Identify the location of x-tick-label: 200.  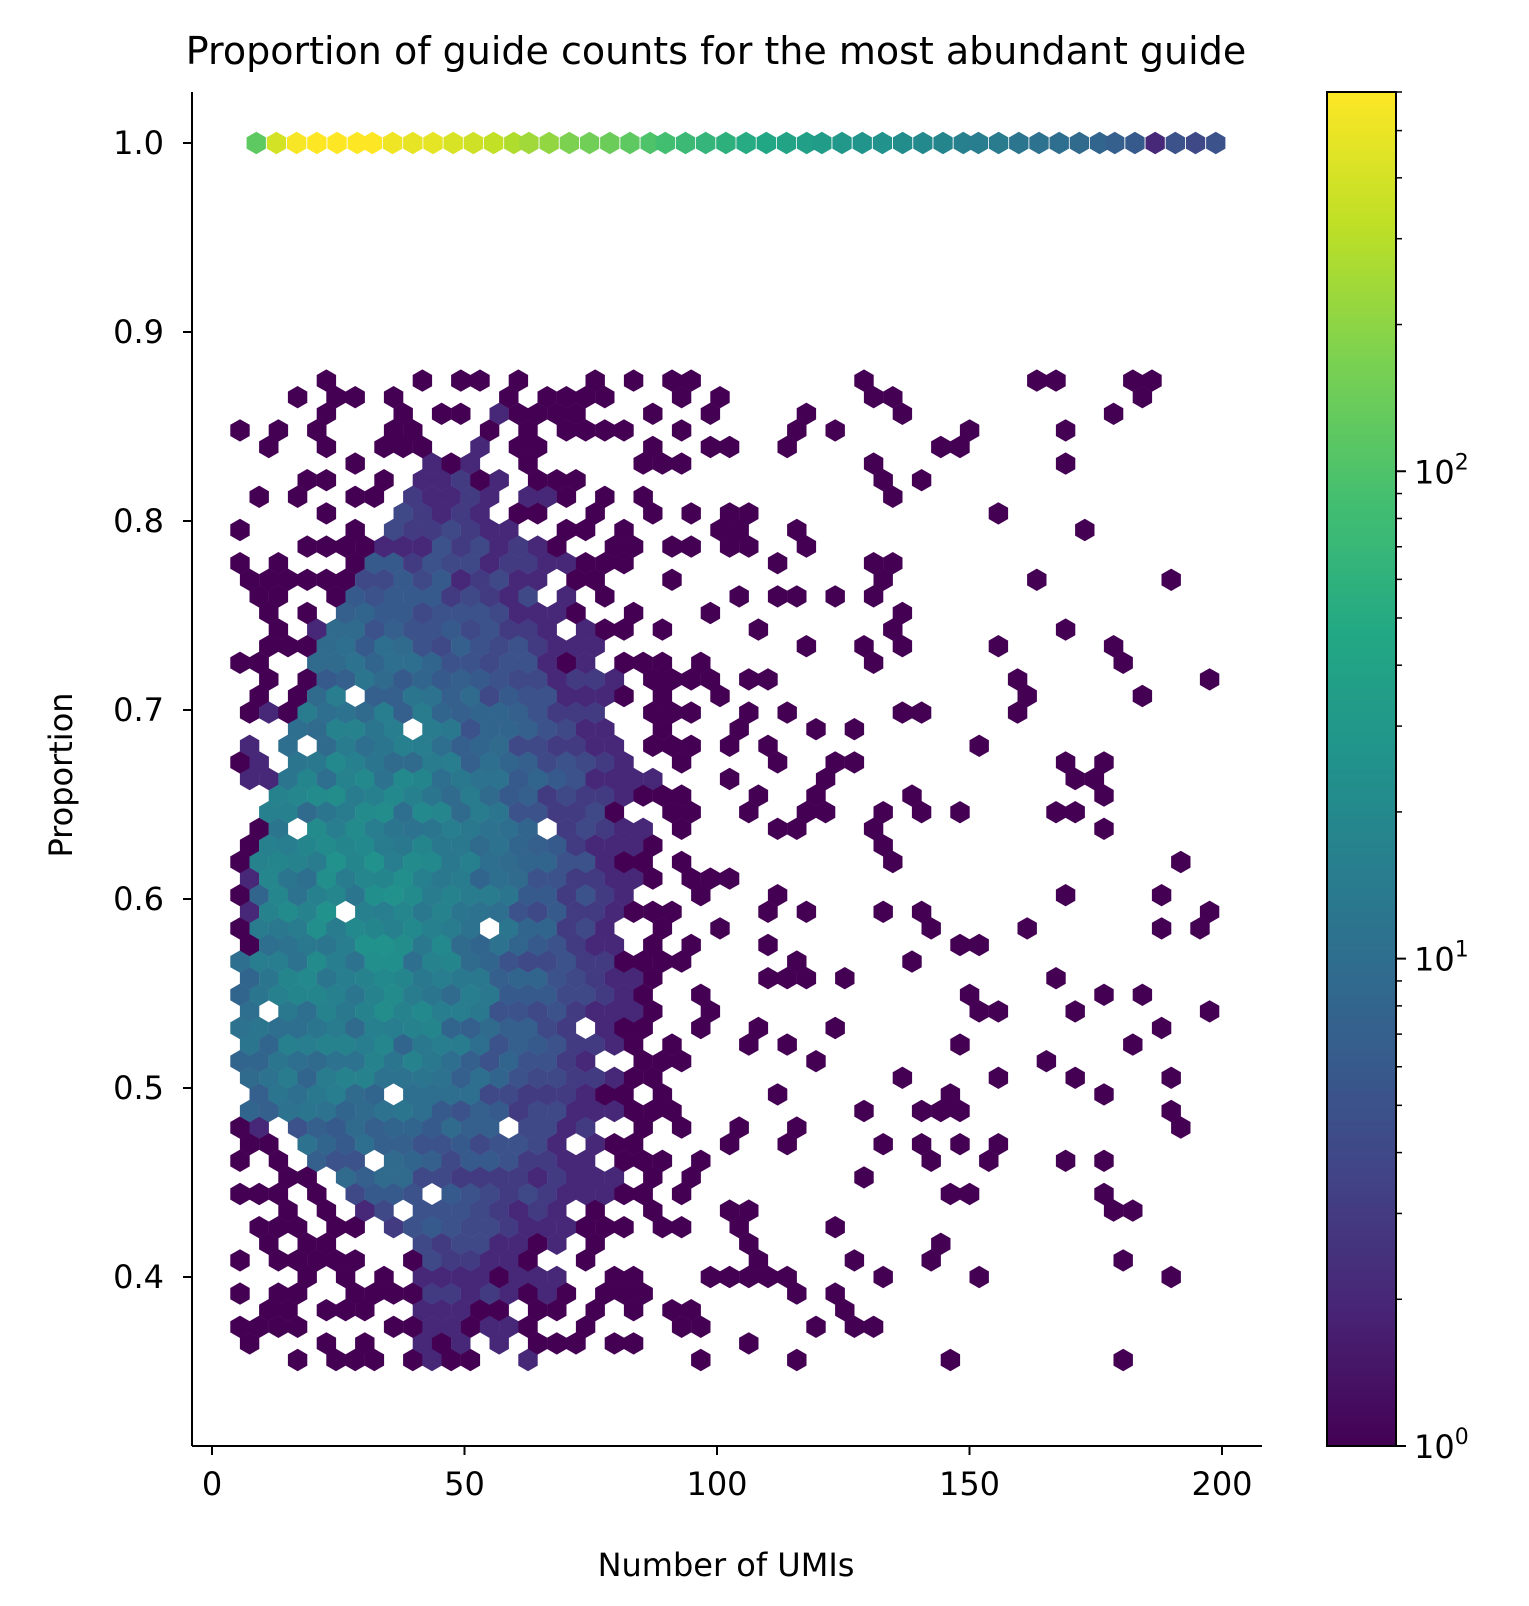
(1221, 1484).